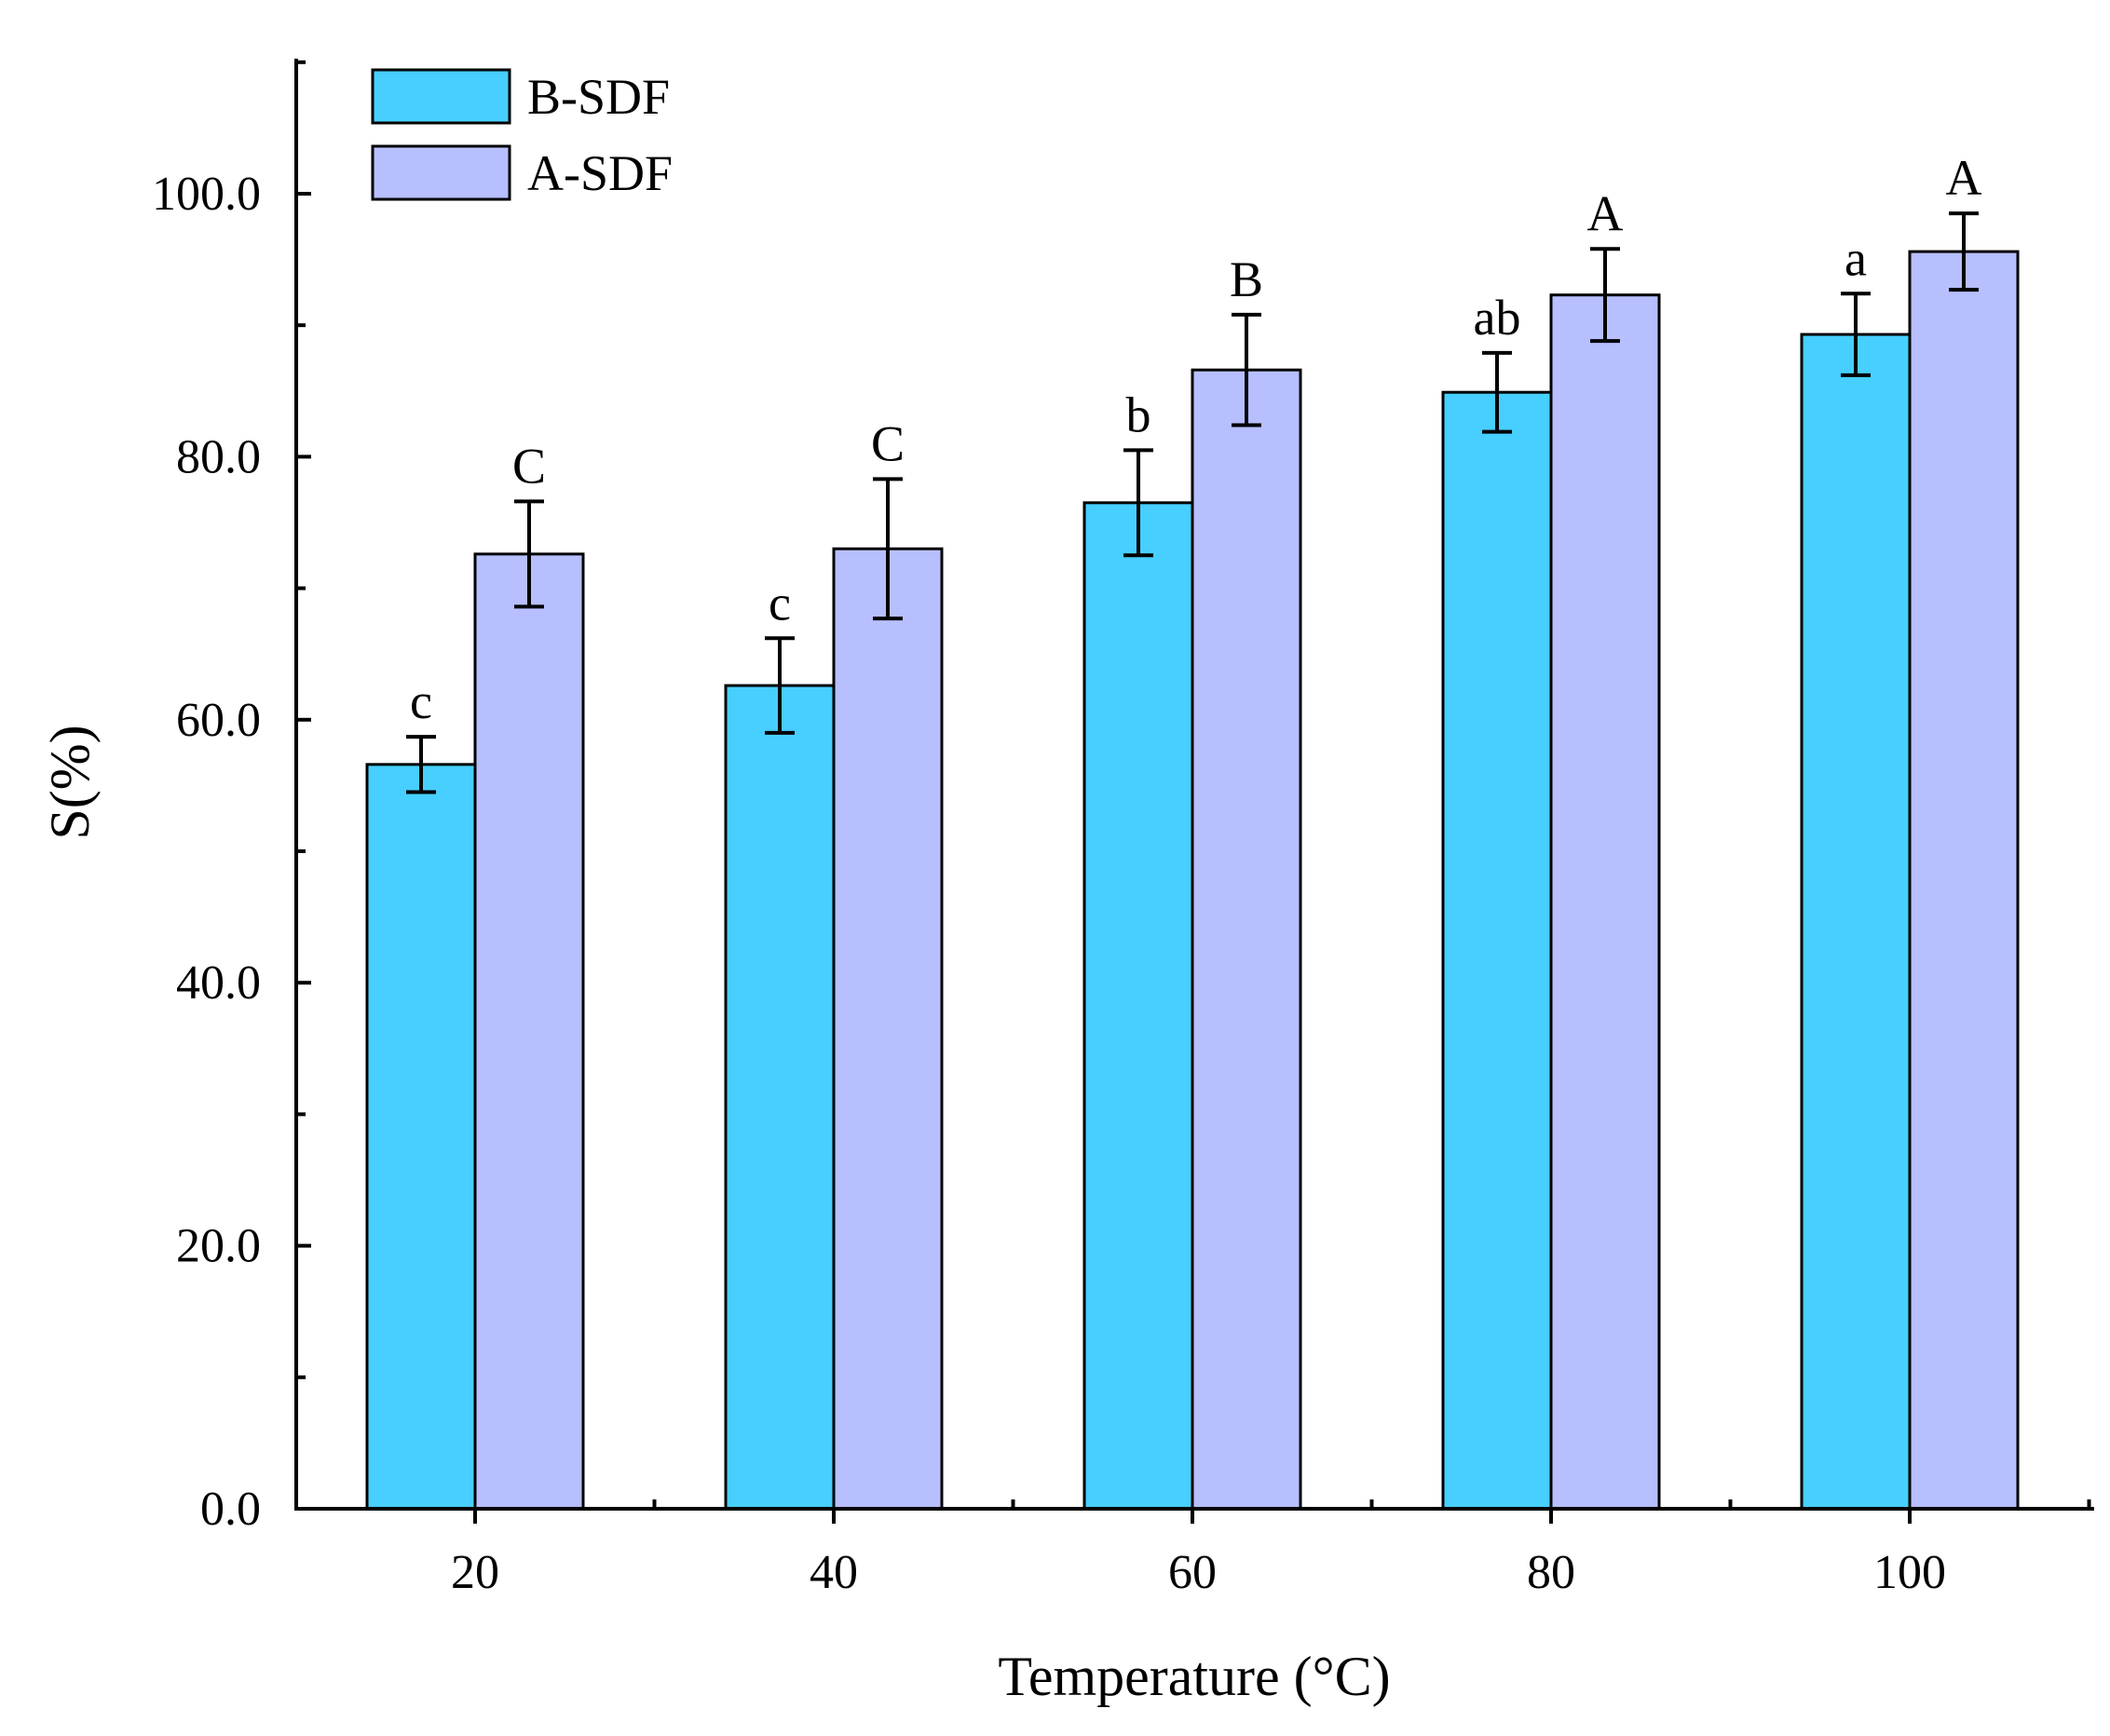 Image resolution: width=2110 pixels, height=1736 pixels. I want to click on y-tick-label-40: 40.0, so click(218, 983).